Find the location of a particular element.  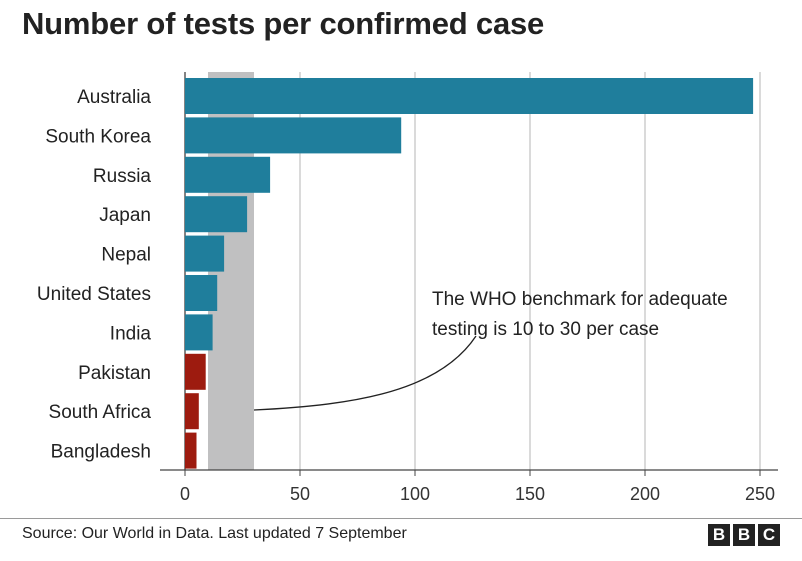

category-label: United States is located at coordinates (94, 294).